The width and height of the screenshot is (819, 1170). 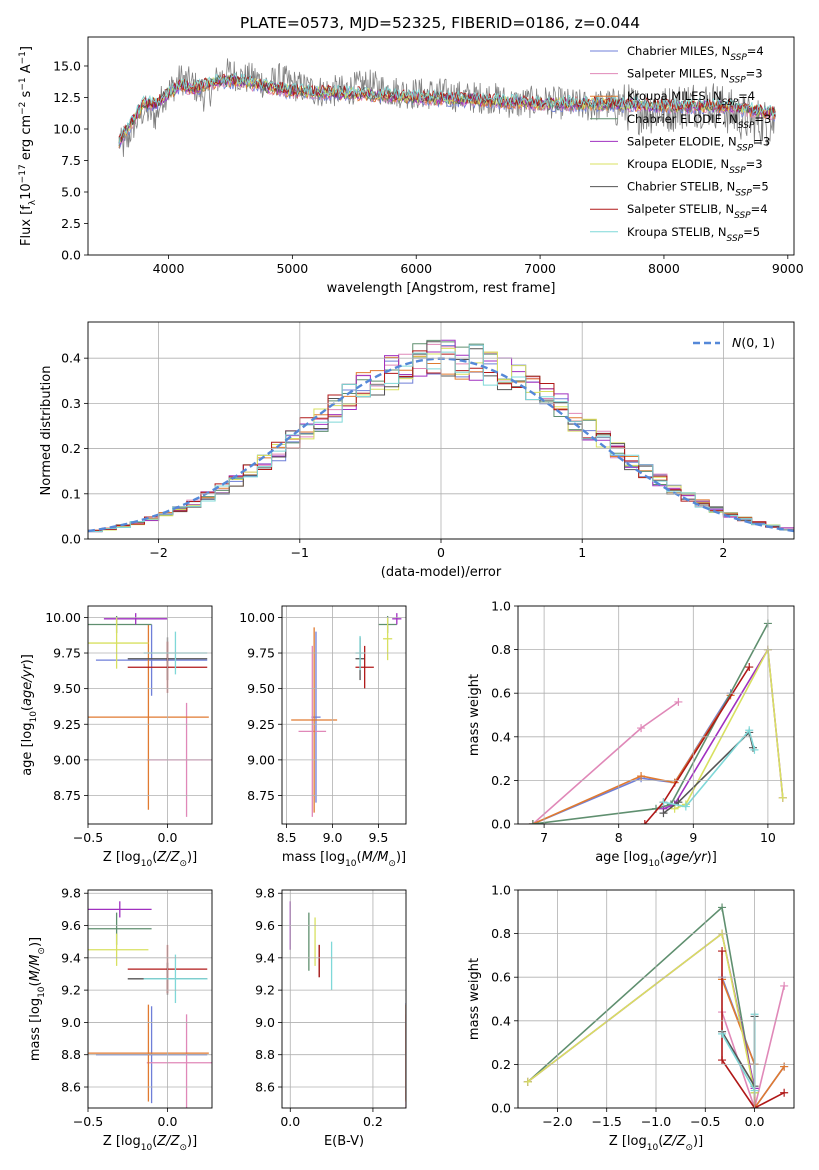 What do you see at coordinates (71, 223) in the screenshot?
I see `y-tick-label: 2.5` at bounding box center [71, 223].